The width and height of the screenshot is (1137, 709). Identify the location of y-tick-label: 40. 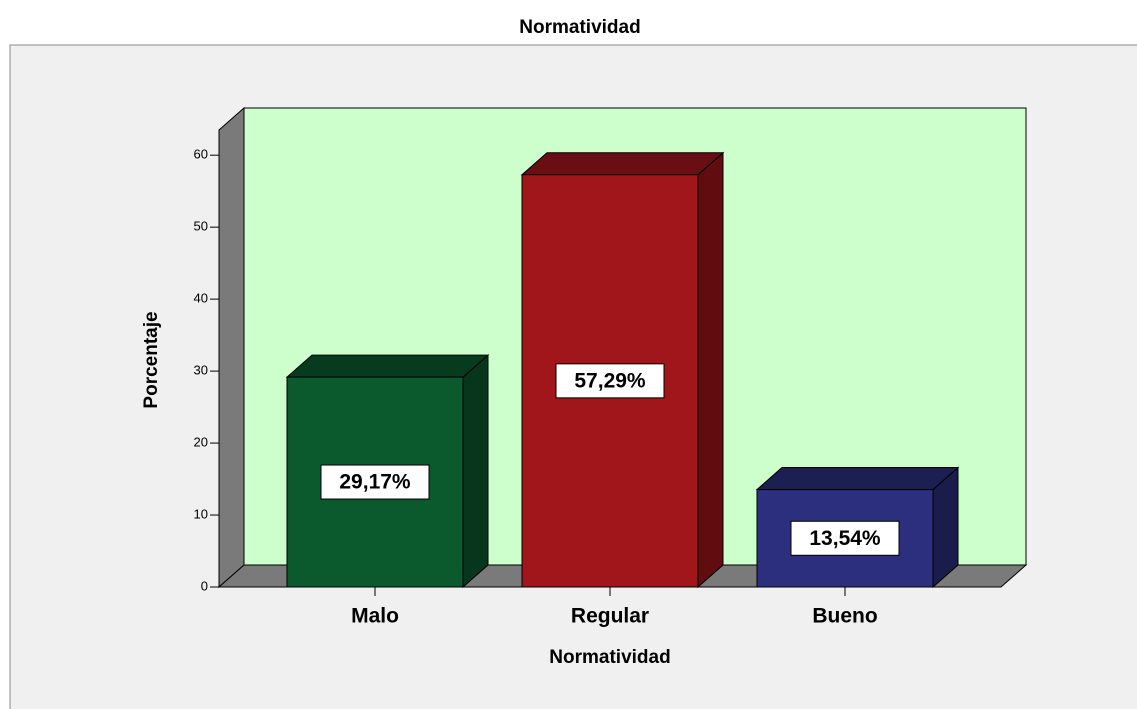
(201, 298).